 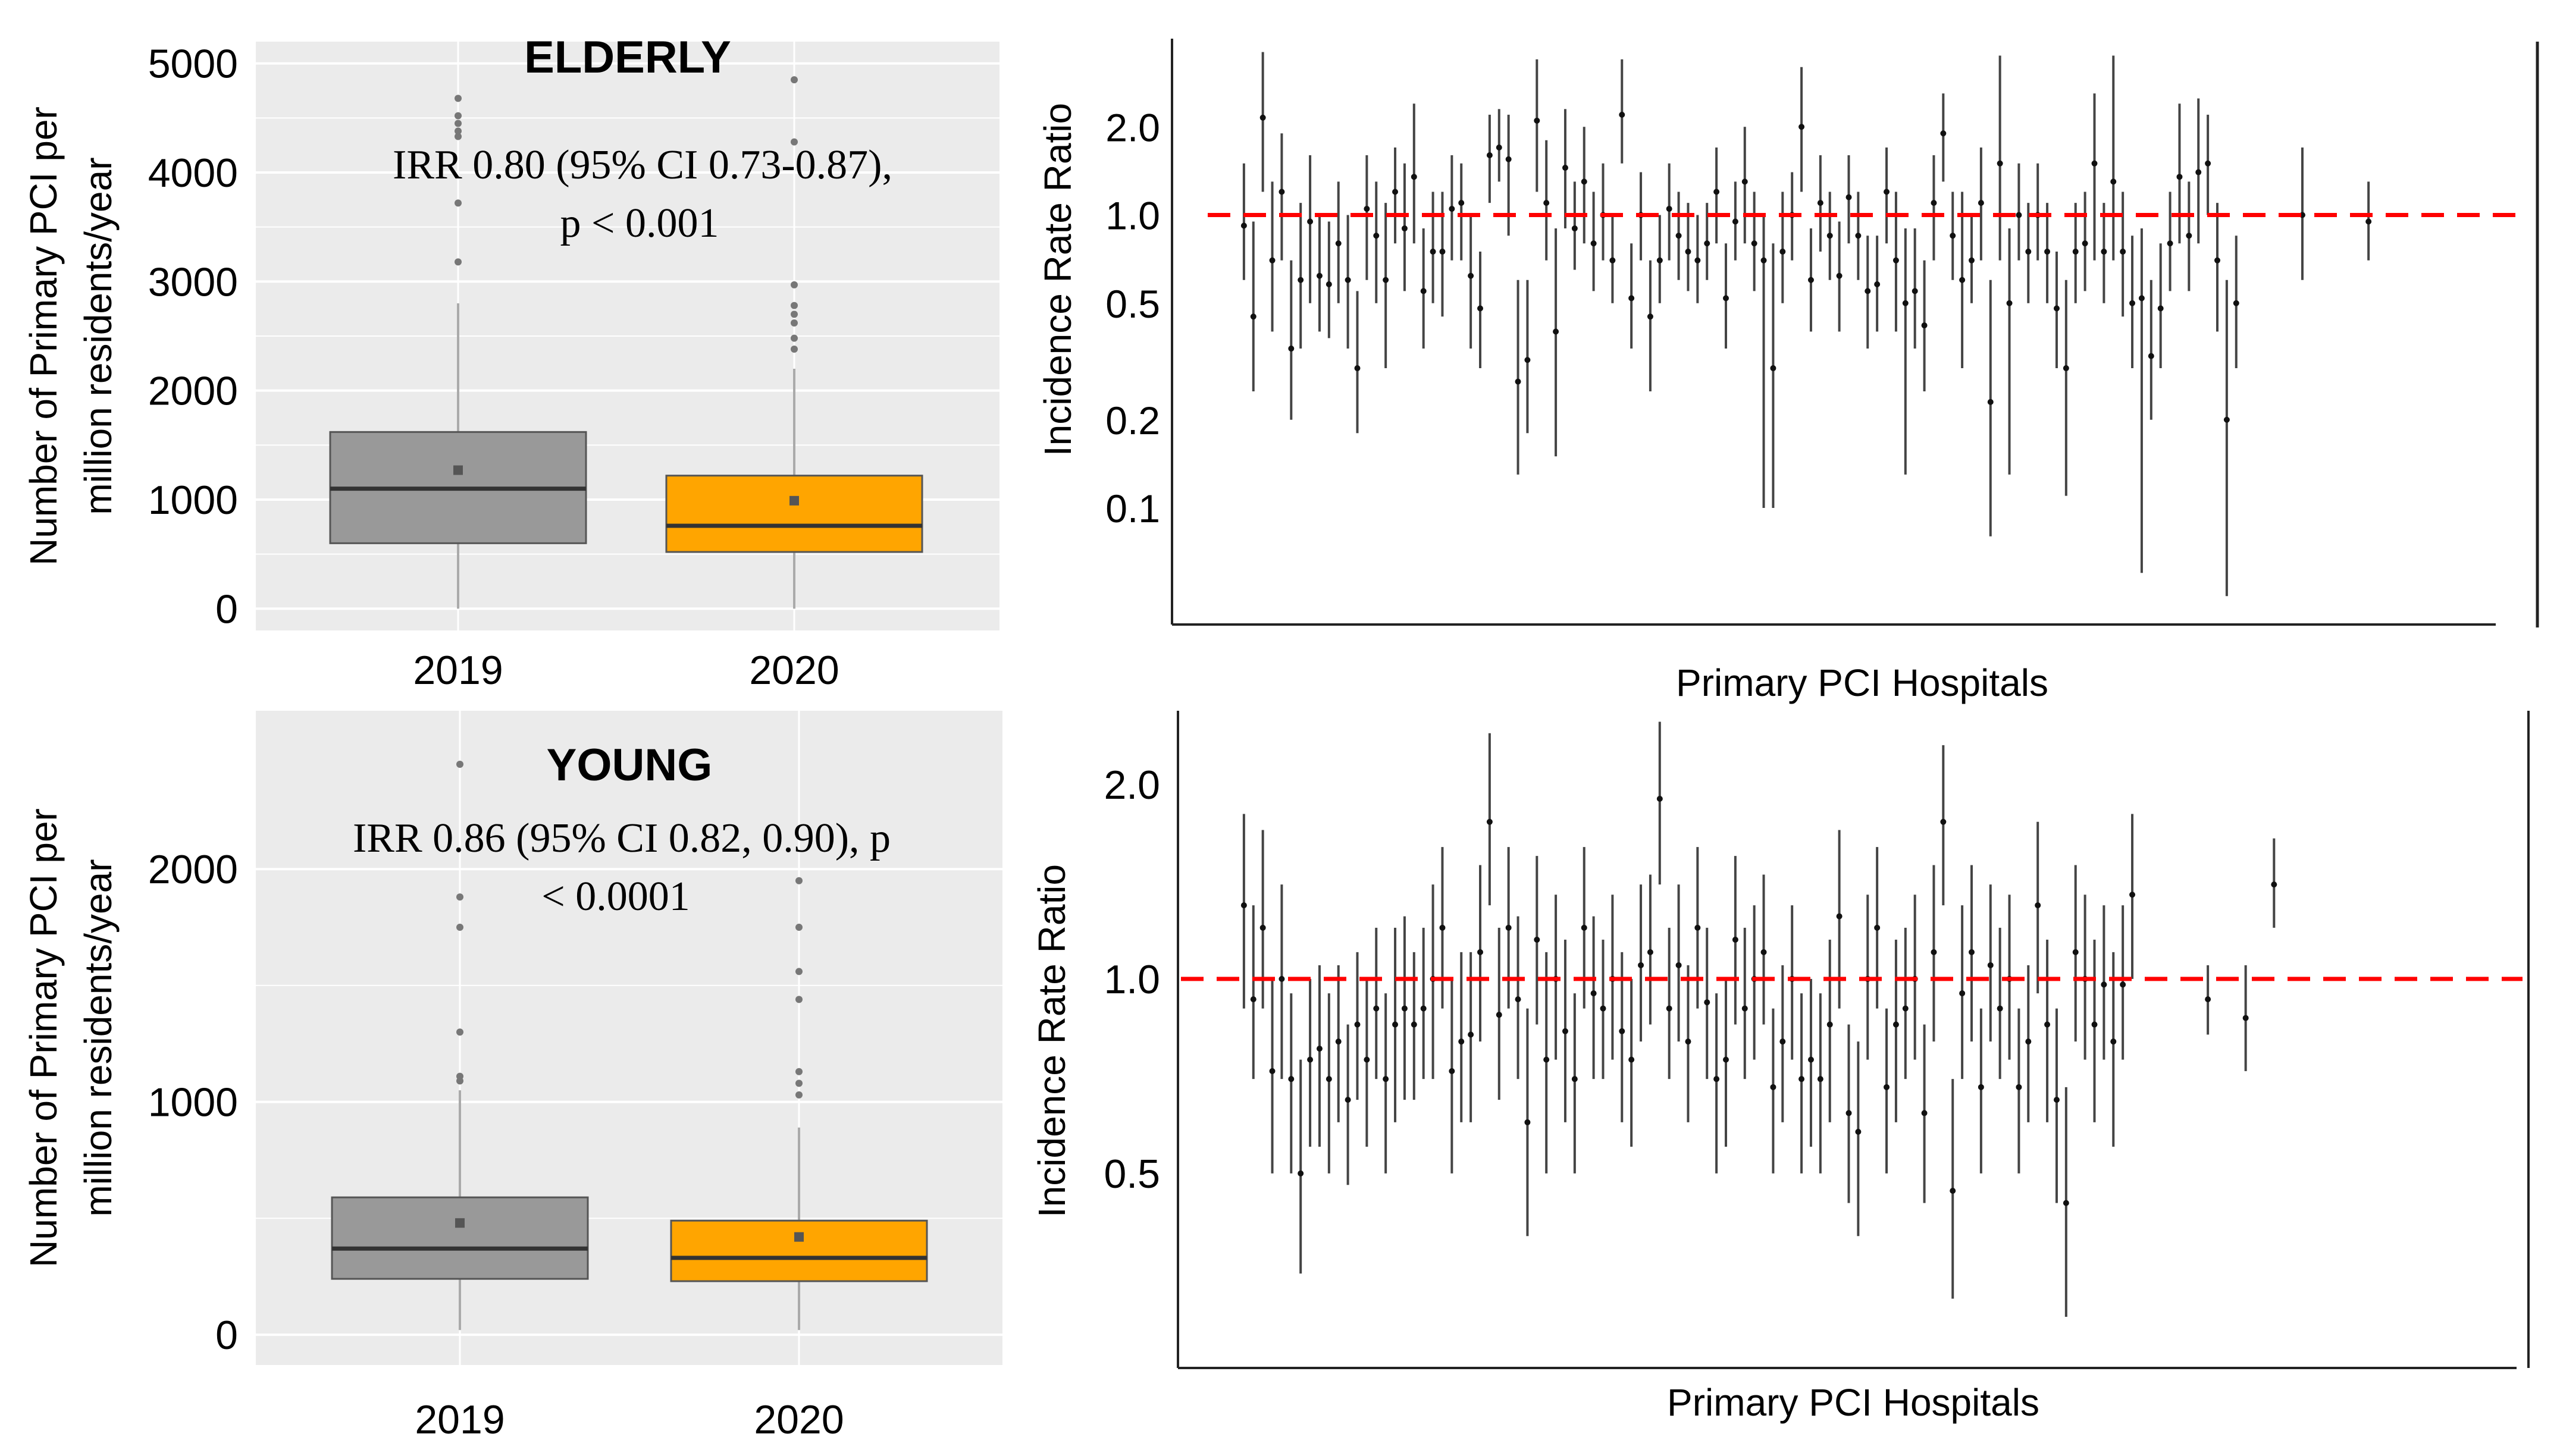 I want to click on young-box-marks, so click(x=630, y=1046).